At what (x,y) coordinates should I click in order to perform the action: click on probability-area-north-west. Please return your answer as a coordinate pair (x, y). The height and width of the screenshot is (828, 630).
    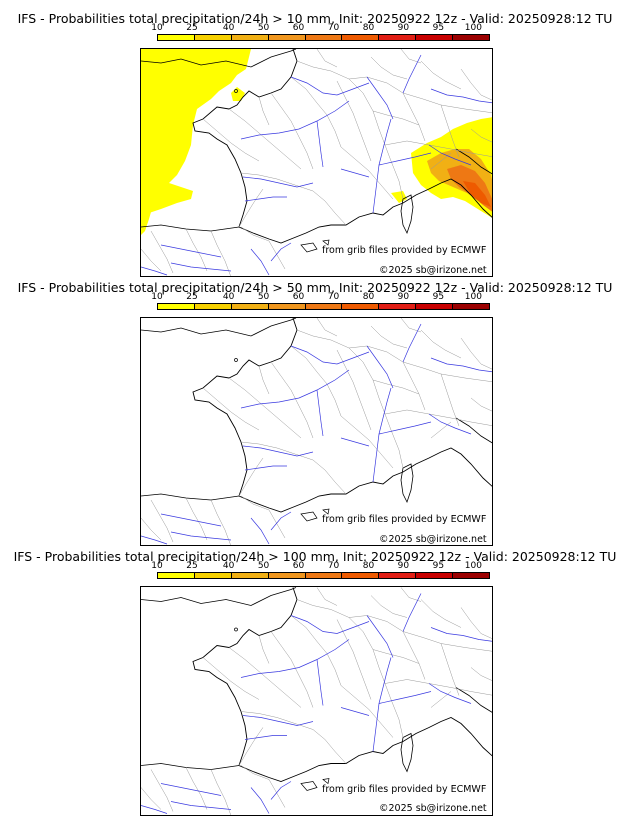
    Looking at the image, I should click on (196, 142).